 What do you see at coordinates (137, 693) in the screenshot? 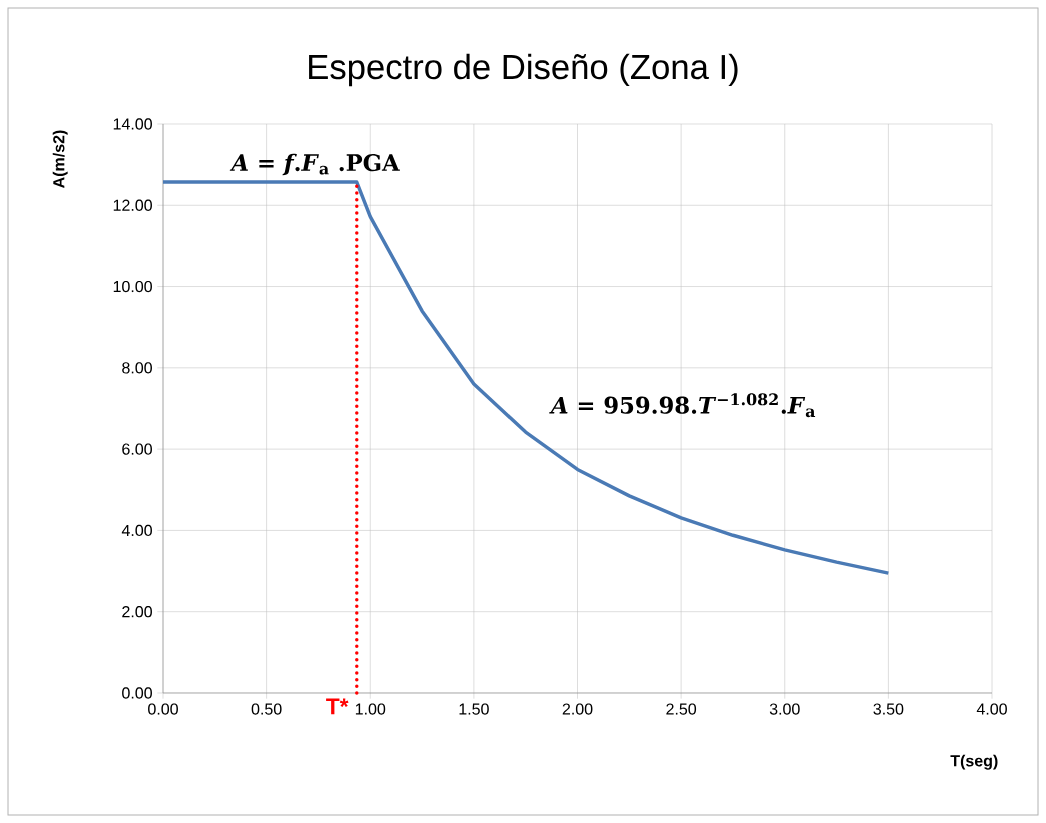
I see `y-tick-label: 0.00` at bounding box center [137, 693].